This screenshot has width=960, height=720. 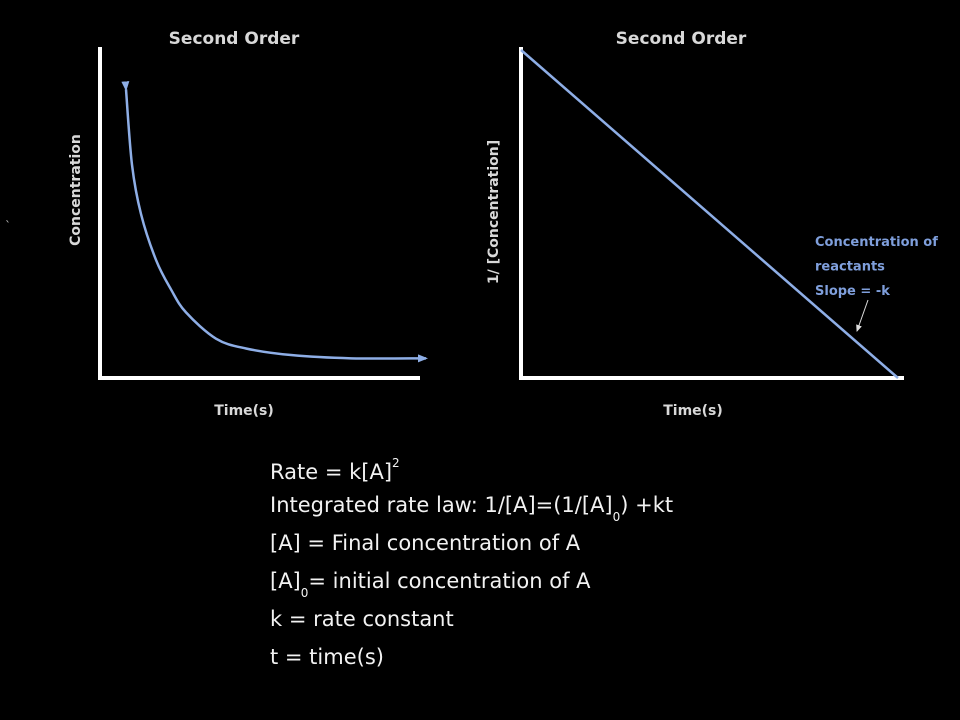 I want to click on rate-exponent: 2, so click(x=396, y=463).